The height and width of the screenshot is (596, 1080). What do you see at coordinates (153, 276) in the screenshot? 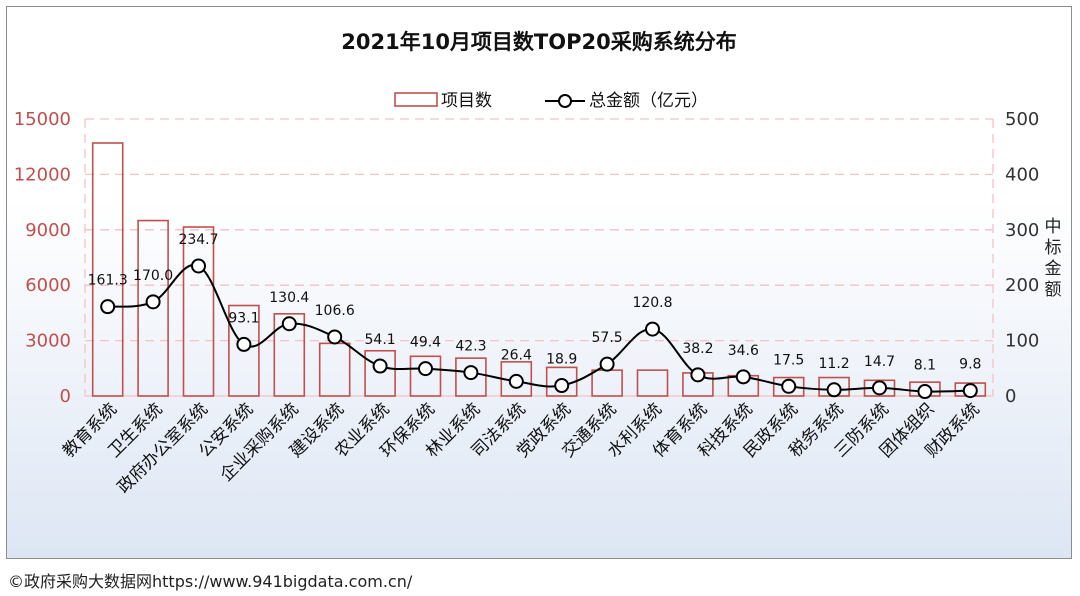
I see `data-label: 170.0` at bounding box center [153, 276].